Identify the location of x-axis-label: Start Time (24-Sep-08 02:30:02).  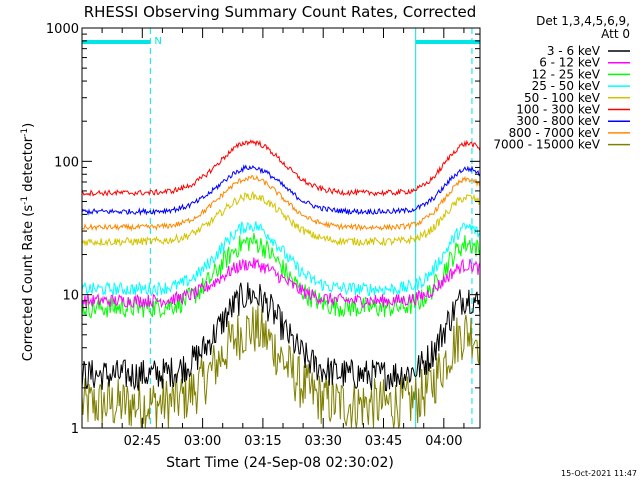
(280, 463).